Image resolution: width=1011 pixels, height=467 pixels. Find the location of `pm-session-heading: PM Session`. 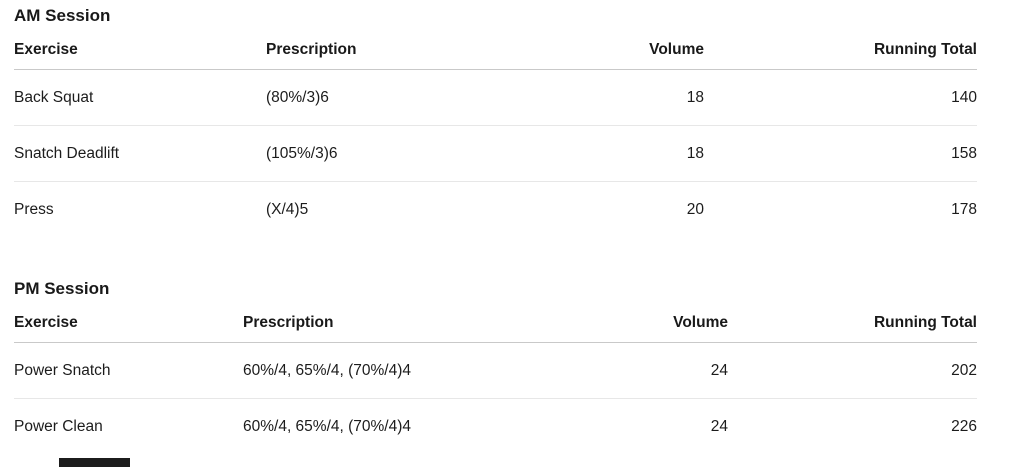

pm-session-heading: PM Session is located at coordinates (62, 288).